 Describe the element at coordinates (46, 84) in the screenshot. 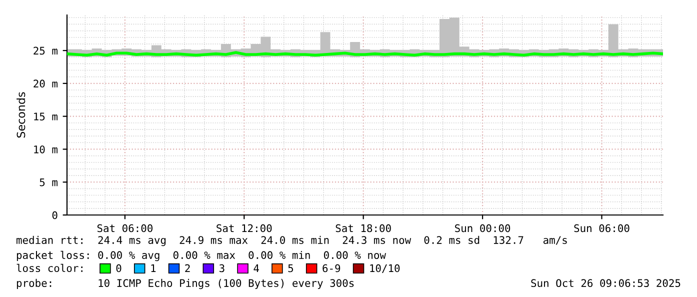

I see `y-tick-label: 20 m` at that location.